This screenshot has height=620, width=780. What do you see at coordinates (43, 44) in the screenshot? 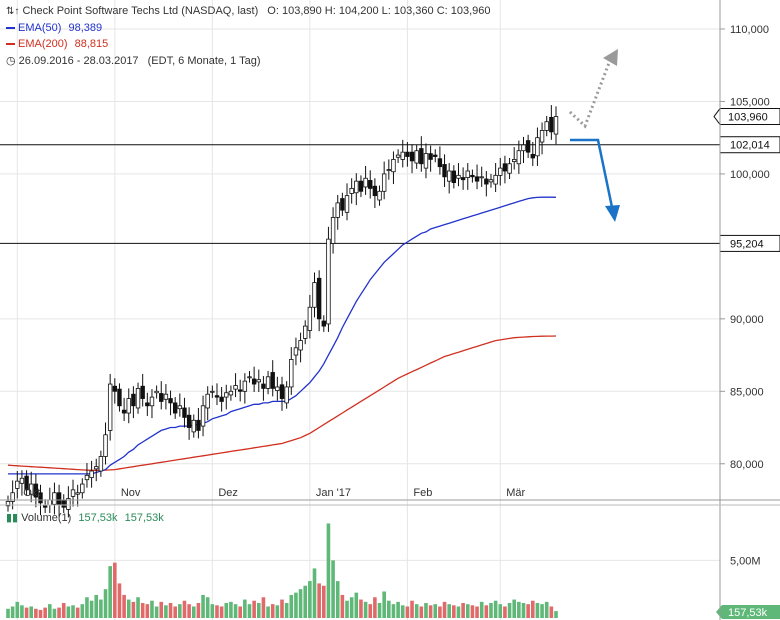
I see `ema200-label: EMA(200)` at bounding box center [43, 44].